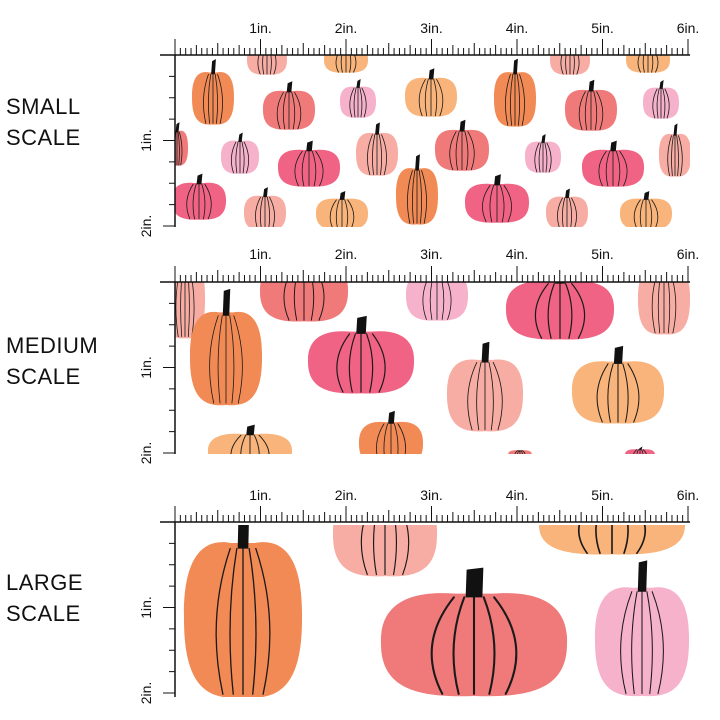  I want to click on large-scale-label: LARGE SCALE, so click(44, 598).